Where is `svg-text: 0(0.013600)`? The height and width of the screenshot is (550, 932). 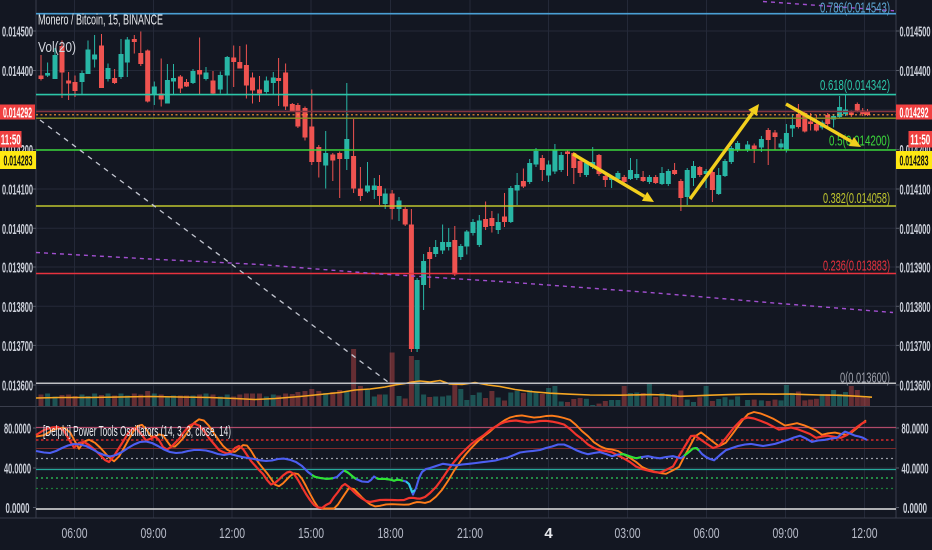
svg-text: 0(0.013600) is located at coordinates (865, 377).